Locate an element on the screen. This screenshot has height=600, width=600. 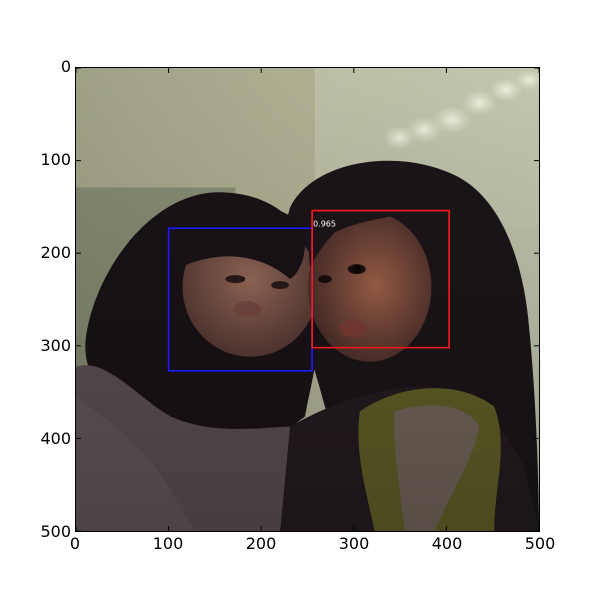
x-tick-label: 100 is located at coordinates (168, 543).